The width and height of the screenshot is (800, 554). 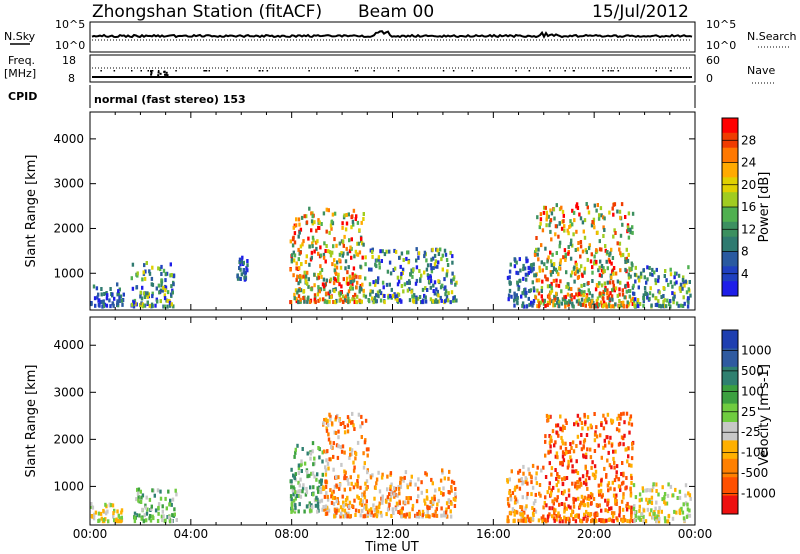 I want to click on beam-label: Beam 00, so click(x=396, y=12).